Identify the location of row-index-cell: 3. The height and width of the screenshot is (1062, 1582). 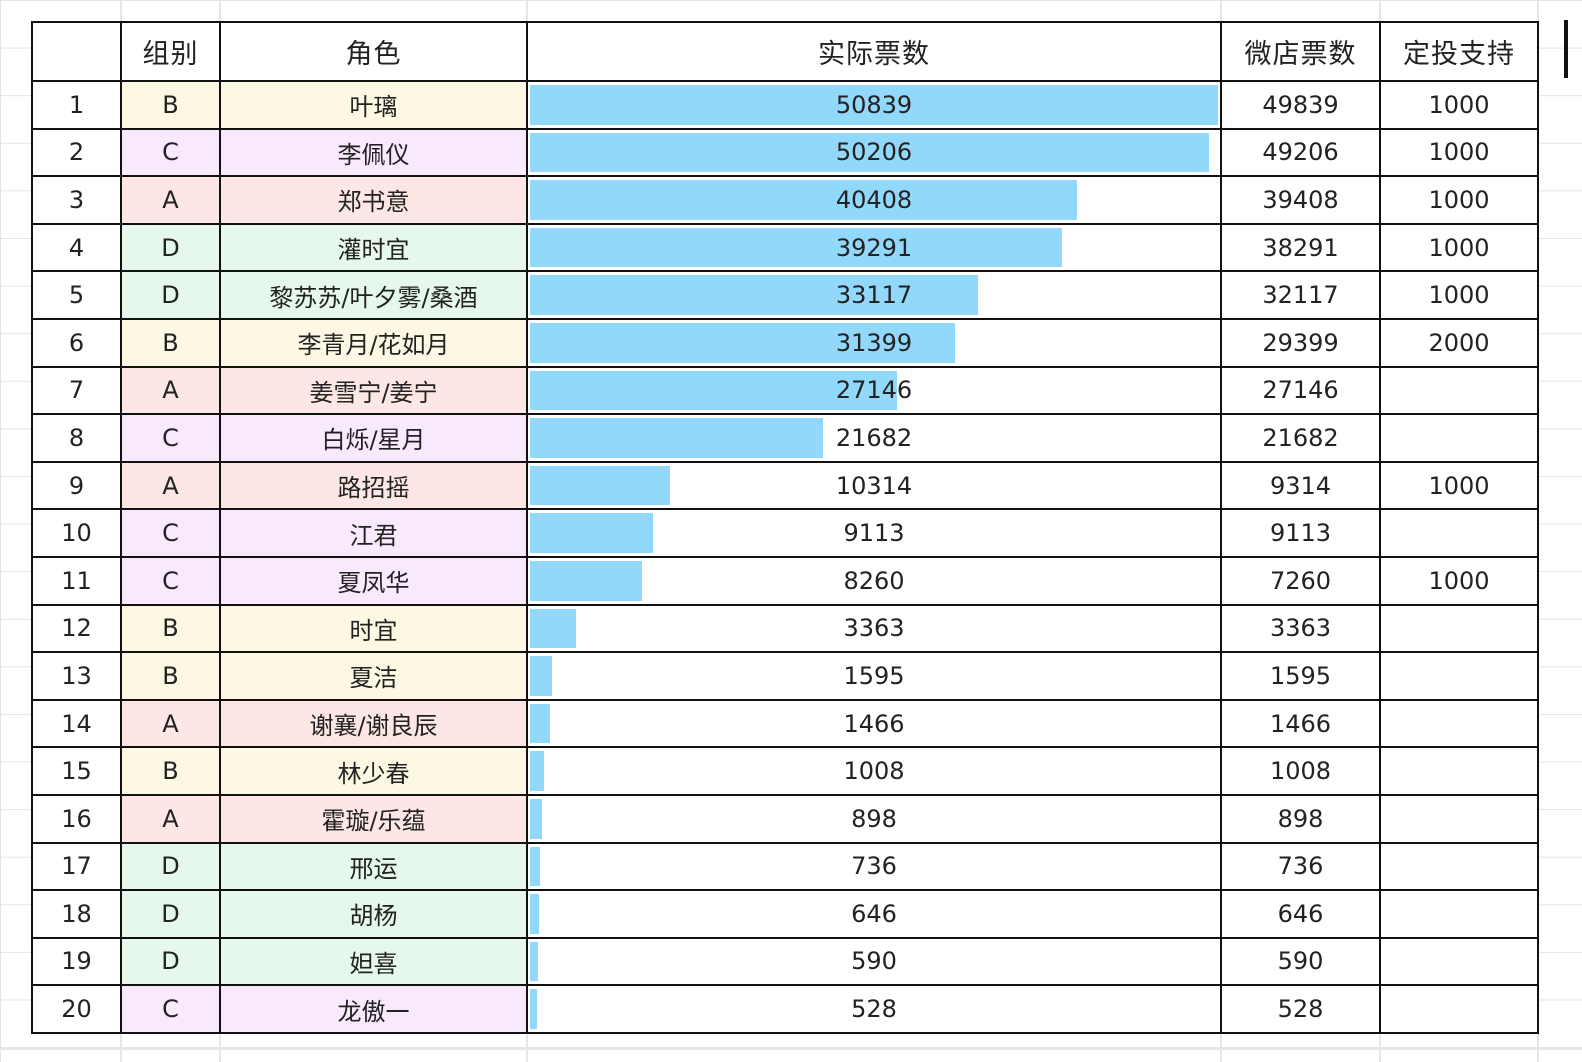
(76, 200).